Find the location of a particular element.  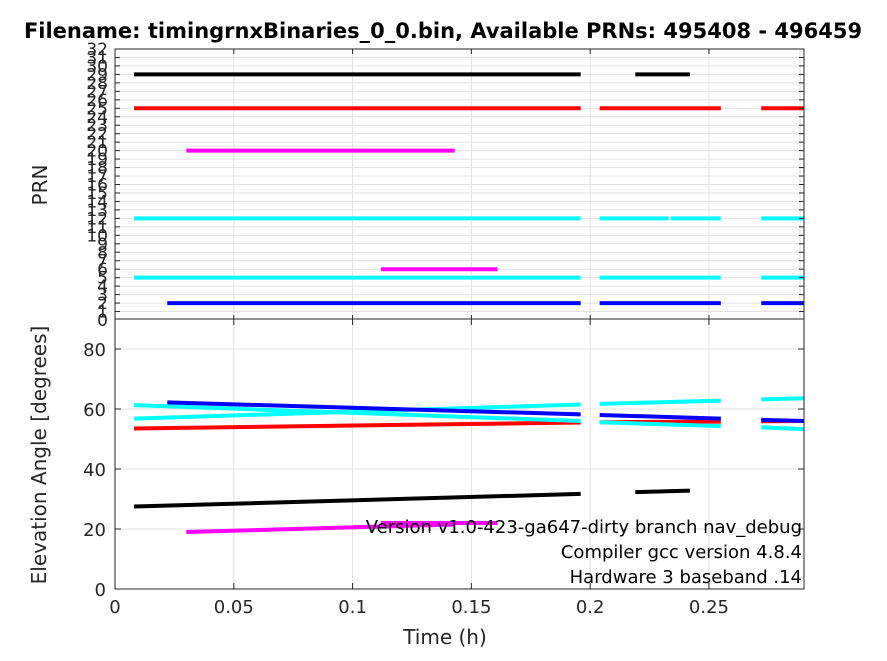

prn-y-tick-label: 14 is located at coordinates (97, 202).